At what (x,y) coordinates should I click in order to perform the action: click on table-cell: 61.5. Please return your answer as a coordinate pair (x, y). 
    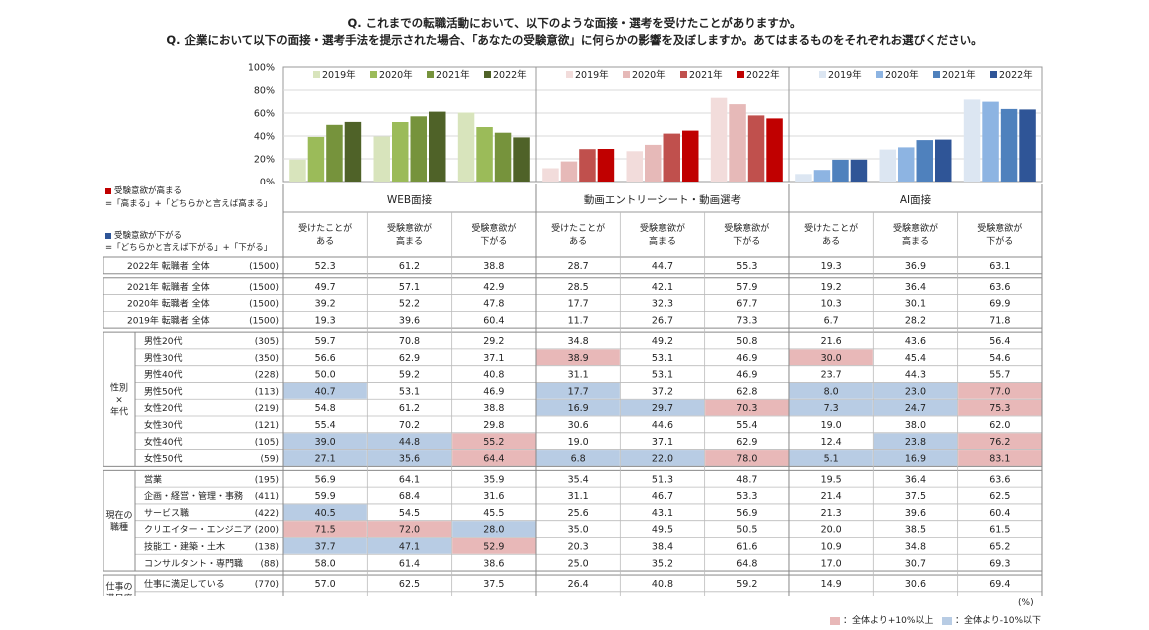
    Looking at the image, I should click on (999, 530).